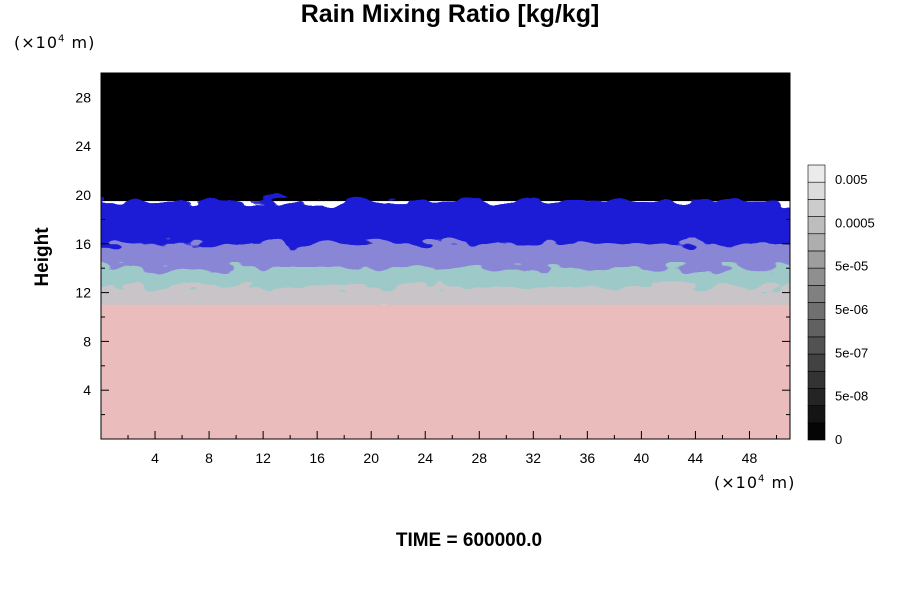 This screenshot has width=900, height=600. What do you see at coordinates (83, 293) in the screenshot?
I see `y-tick-label: 12` at bounding box center [83, 293].